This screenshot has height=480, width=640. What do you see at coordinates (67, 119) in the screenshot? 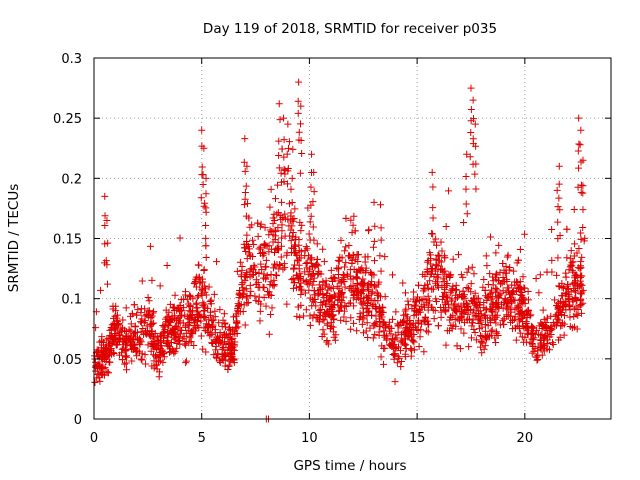
I see `y-tick-label: 0.25` at bounding box center [67, 119].